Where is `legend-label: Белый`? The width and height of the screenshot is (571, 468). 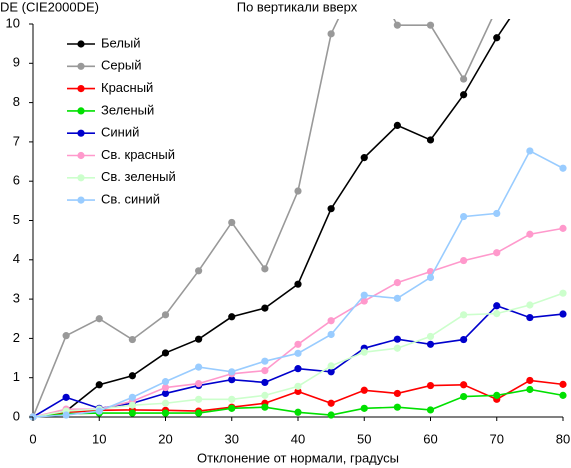 legend-label: Белый is located at coordinates (121, 42).